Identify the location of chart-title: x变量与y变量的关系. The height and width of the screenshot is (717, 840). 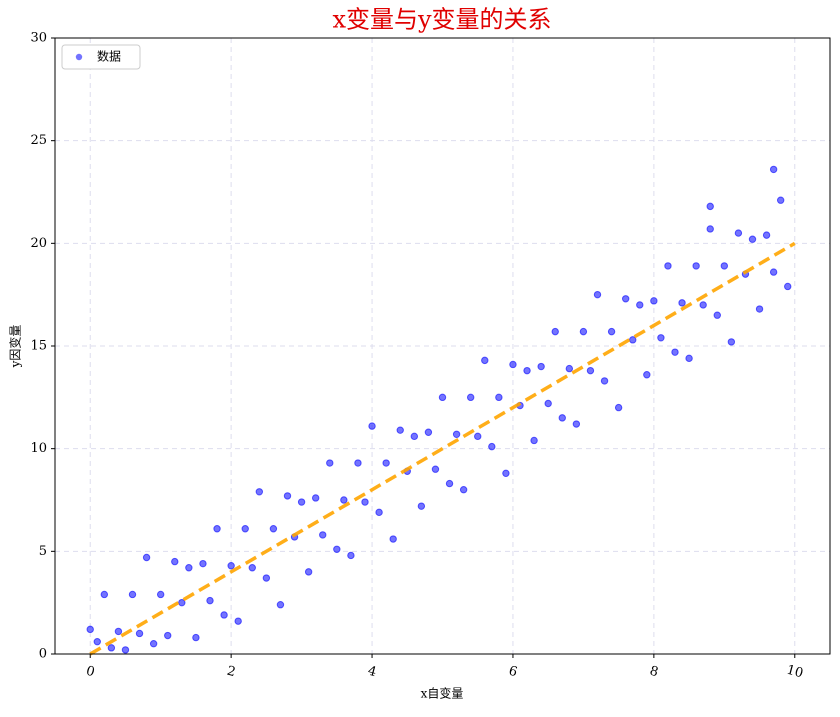
(441, 20).